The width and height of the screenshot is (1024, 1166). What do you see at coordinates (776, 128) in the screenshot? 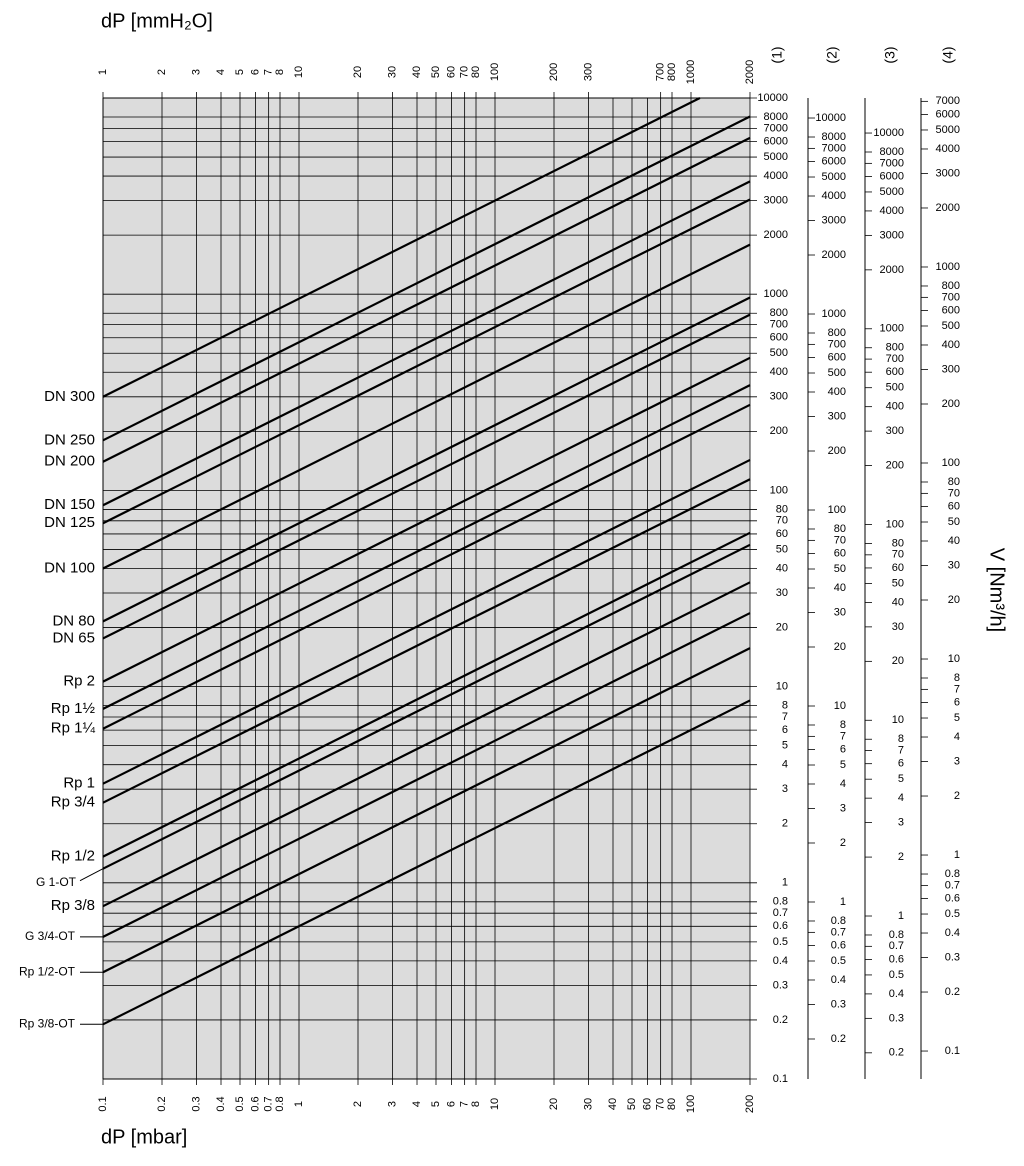
I see `y-tick-label: 7000` at bounding box center [776, 128].